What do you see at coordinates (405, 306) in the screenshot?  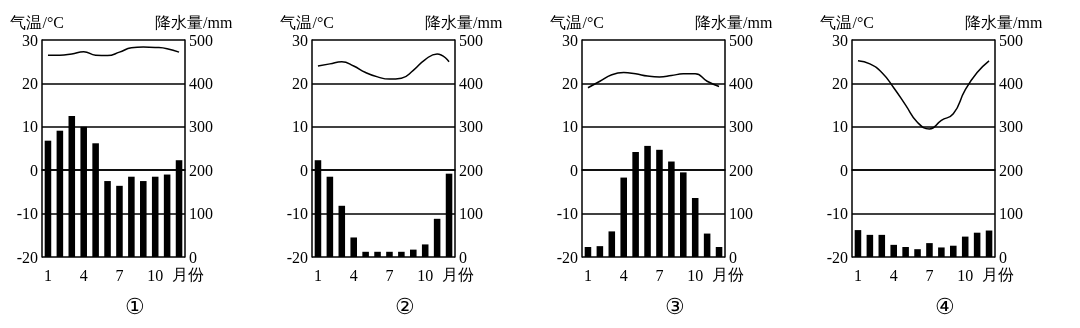 I see `text: ②` at bounding box center [405, 306].